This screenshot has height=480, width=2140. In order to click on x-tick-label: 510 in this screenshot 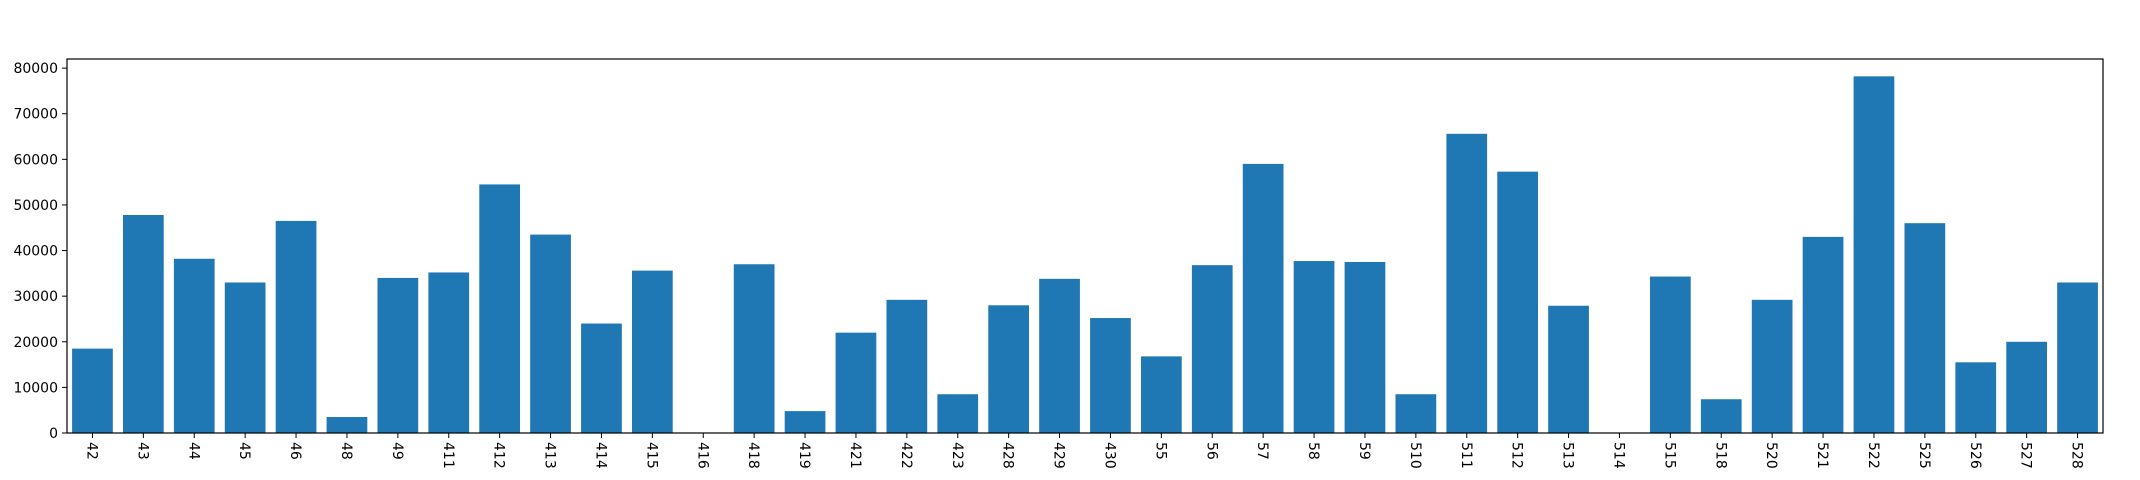, I will do `click(1415, 455)`.